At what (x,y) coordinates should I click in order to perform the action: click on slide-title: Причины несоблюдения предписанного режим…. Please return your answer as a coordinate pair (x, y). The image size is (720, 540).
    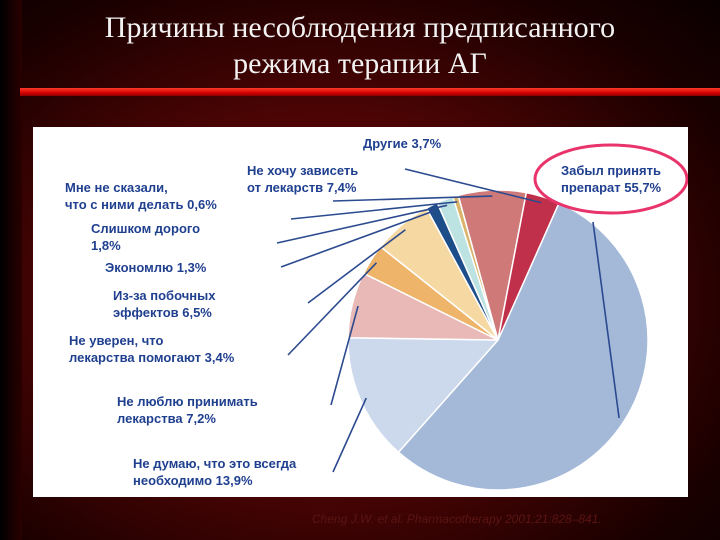
    Looking at the image, I should click on (360, 46).